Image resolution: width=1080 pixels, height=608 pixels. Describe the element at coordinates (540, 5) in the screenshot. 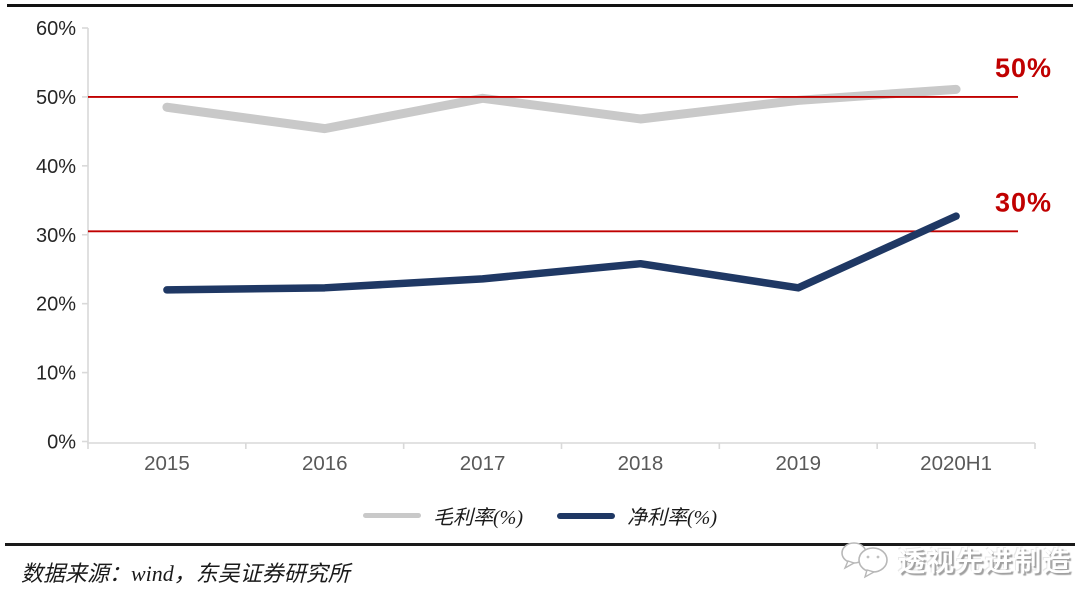

I see `top-divider` at that location.